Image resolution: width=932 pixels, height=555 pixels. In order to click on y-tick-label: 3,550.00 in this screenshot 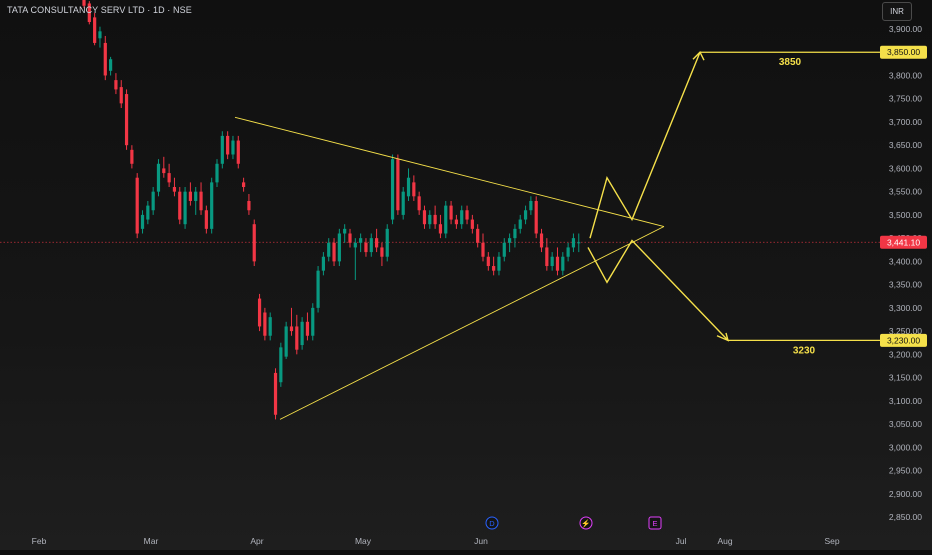, I will do `click(905, 192)`.